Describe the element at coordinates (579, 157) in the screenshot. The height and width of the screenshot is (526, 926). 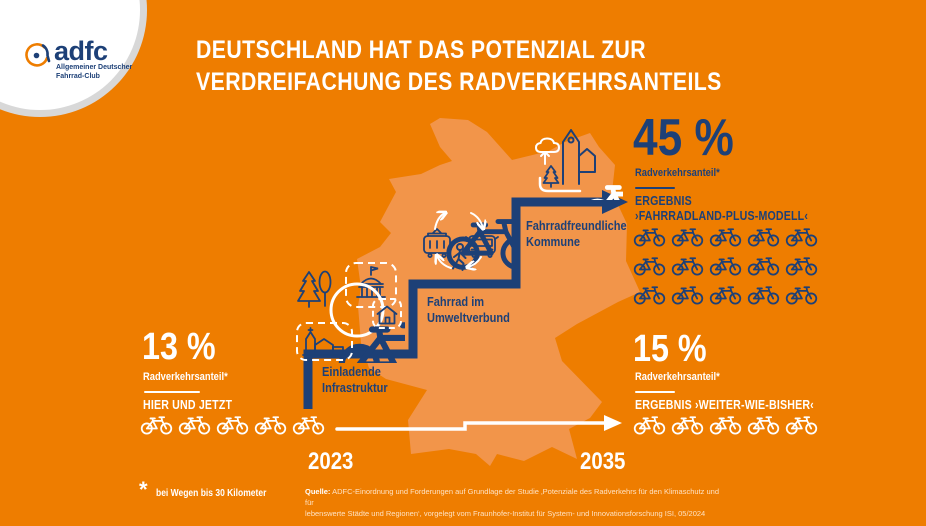
I see `city-buildings-icon` at that location.